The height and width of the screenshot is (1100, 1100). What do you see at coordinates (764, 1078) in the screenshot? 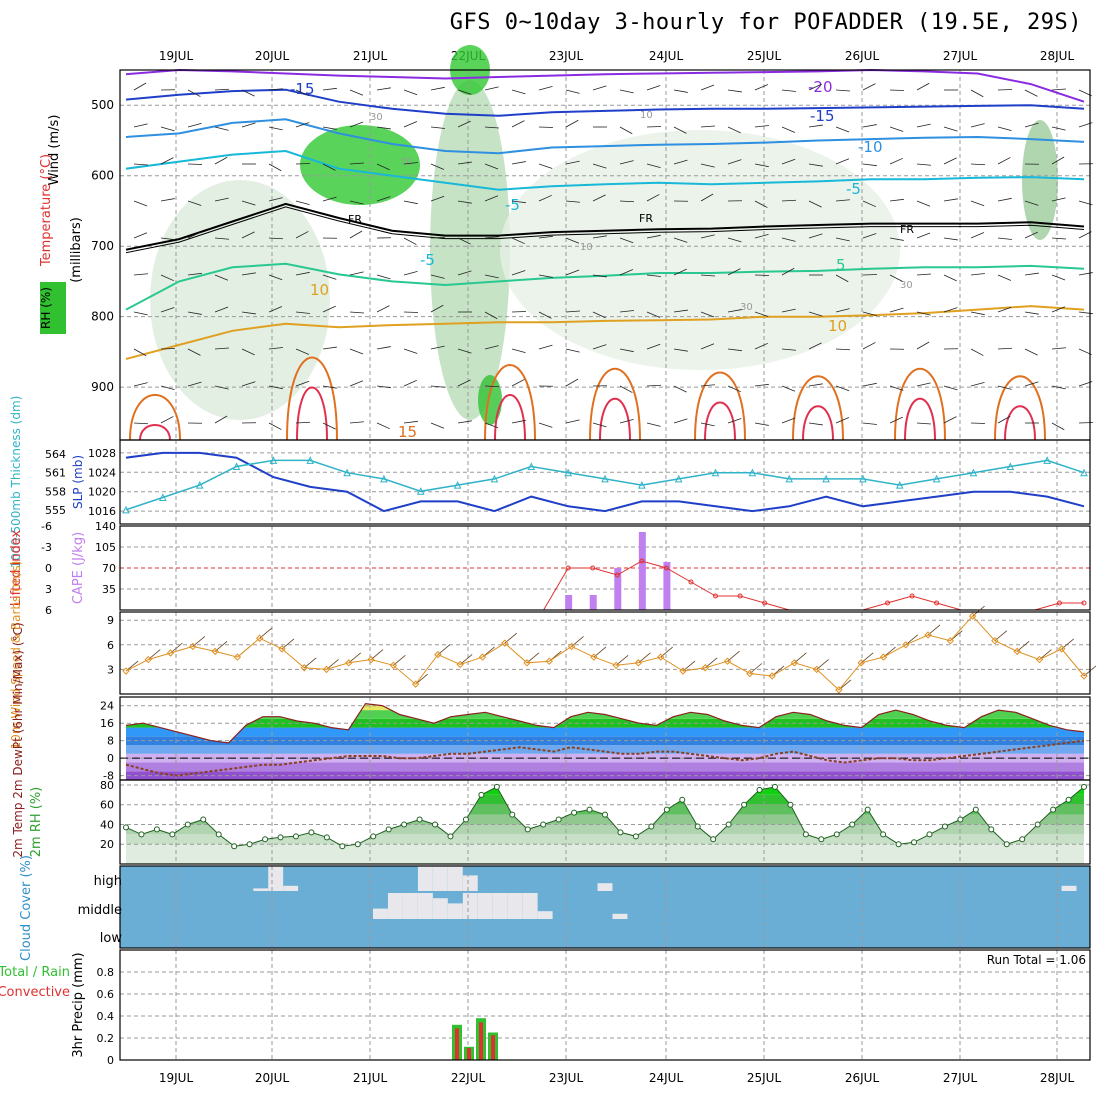
I see `date-label-bottom-6: 25JUL` at bounding box center [764, 1078].